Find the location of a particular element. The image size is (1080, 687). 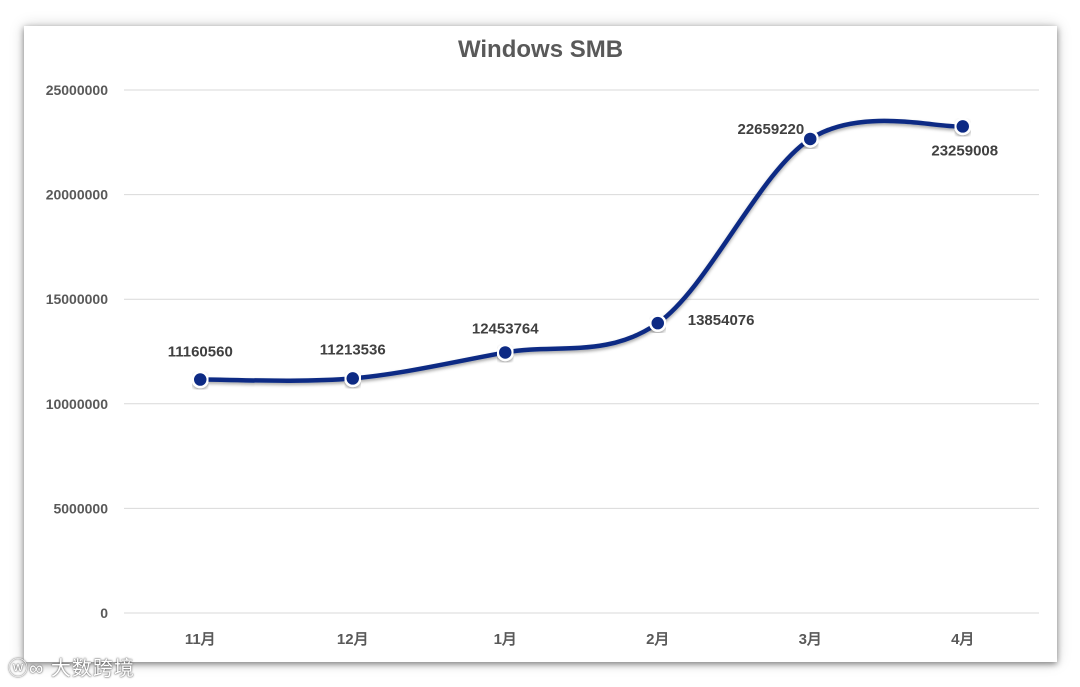

x-tick-label: 3月 is located at coordinates (810, 639).